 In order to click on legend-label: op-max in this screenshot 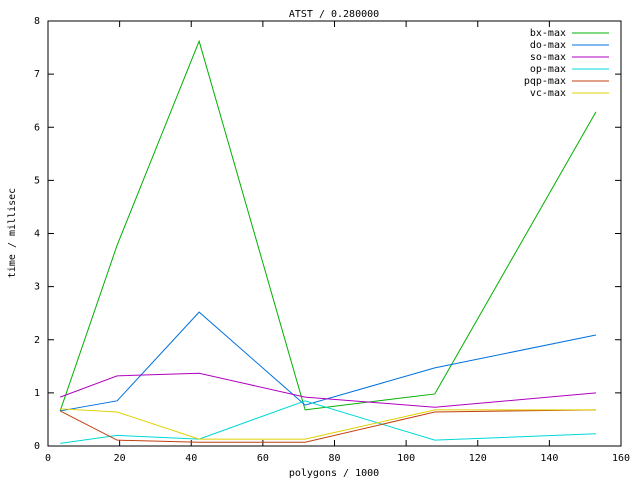, I will do `click(548, 69)`.